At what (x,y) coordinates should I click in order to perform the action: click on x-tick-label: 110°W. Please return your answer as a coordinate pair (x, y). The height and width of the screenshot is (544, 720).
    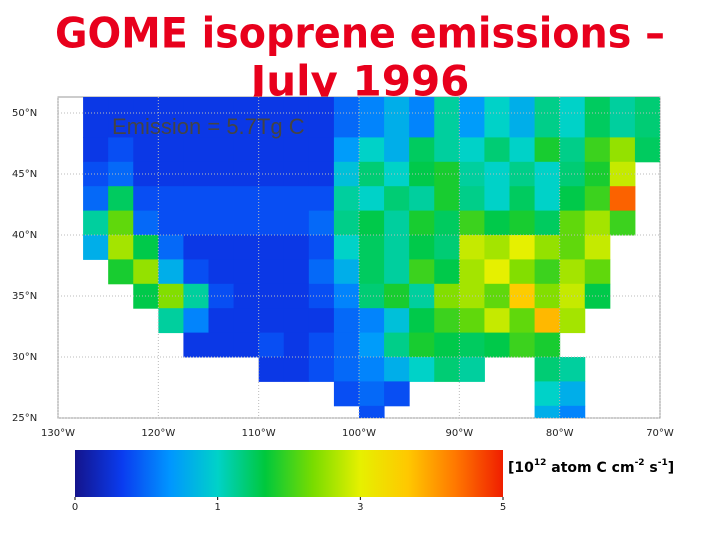
    Looking at the image, I should click on (259, 433).